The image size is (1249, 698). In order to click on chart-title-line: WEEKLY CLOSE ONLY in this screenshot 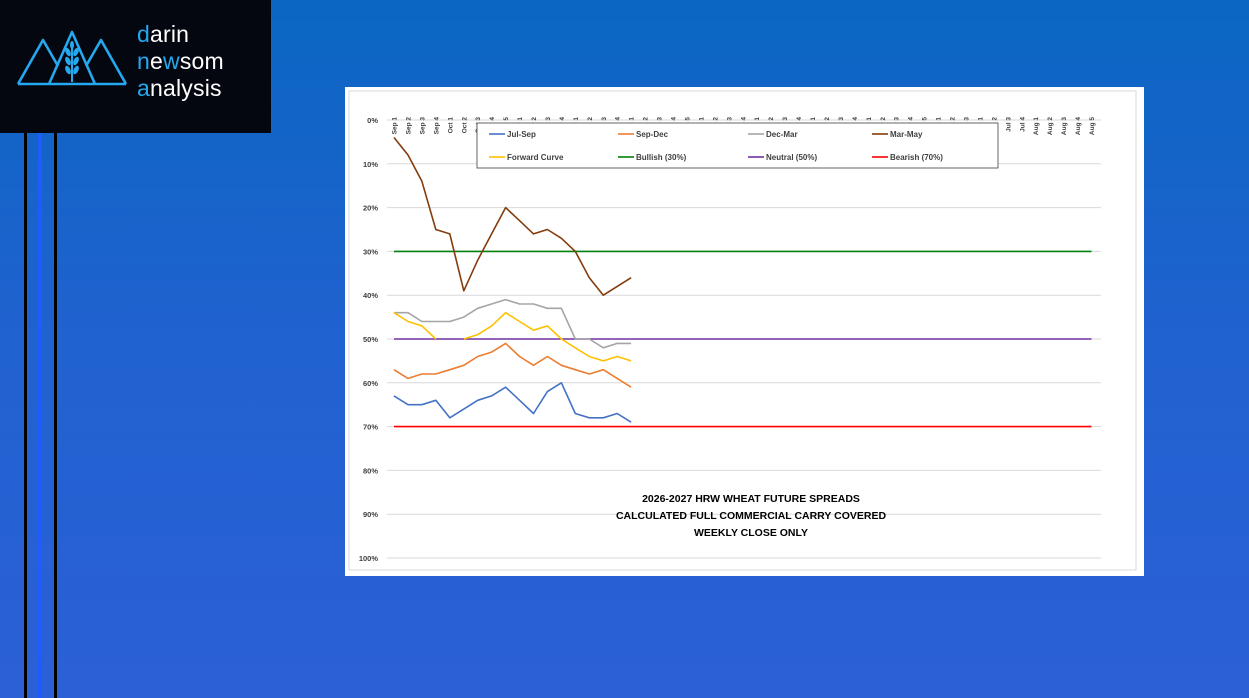, I will do `click(751, 533)`.